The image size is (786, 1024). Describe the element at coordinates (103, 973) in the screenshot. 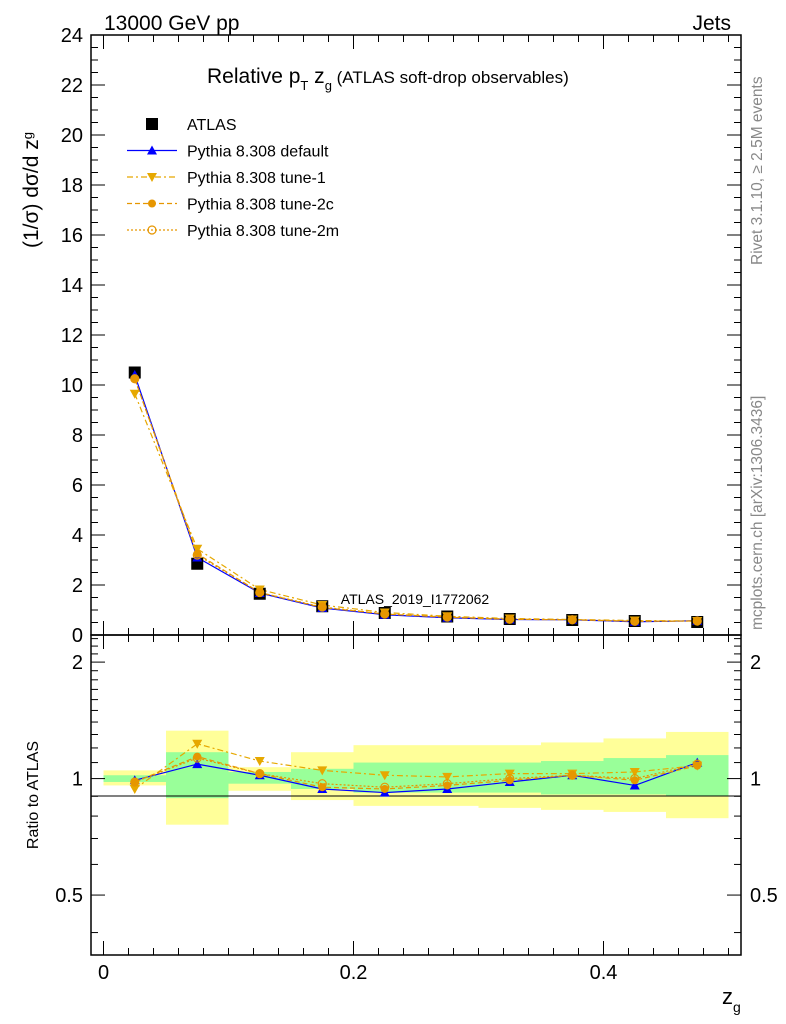

I see `x-tick-label: 0` at that location.